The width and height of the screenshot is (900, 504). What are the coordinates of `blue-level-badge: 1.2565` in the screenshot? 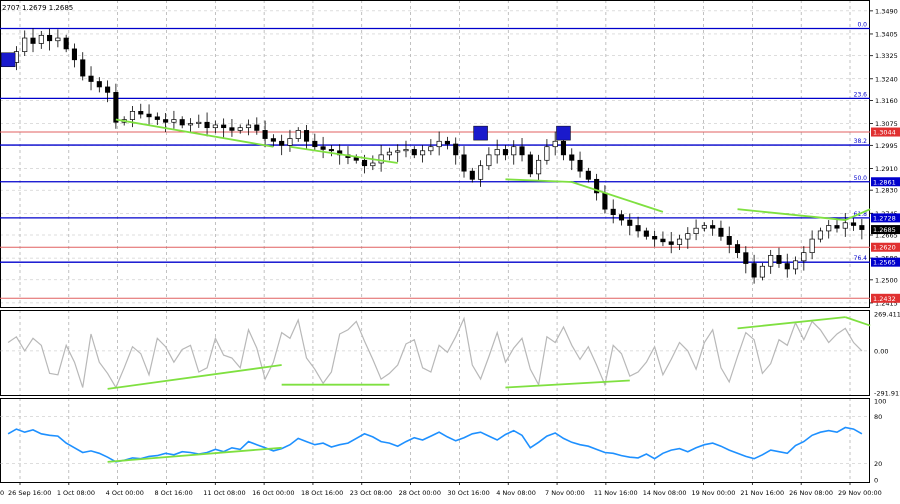 It's located at (884, 263).